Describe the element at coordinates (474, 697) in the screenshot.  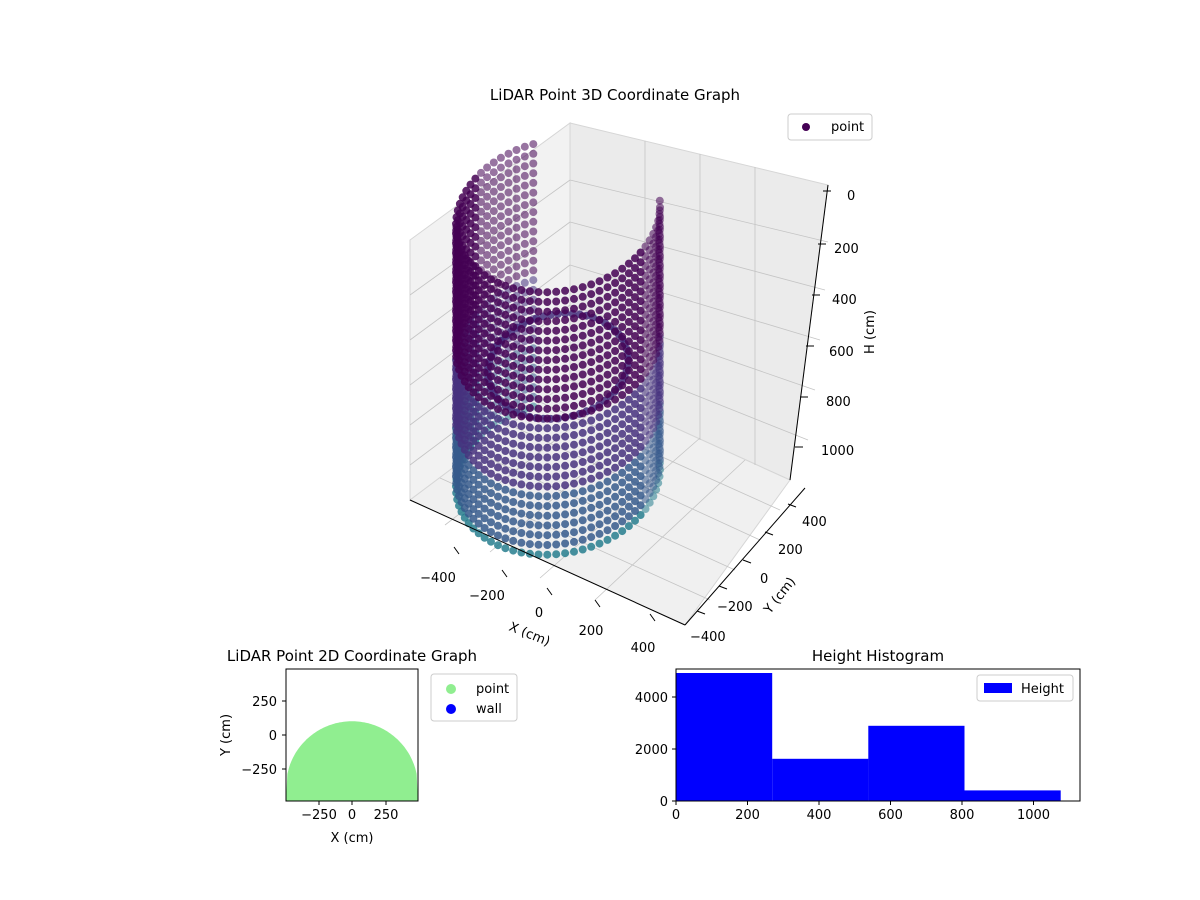
I see `legend-2d: point wall` at that location.